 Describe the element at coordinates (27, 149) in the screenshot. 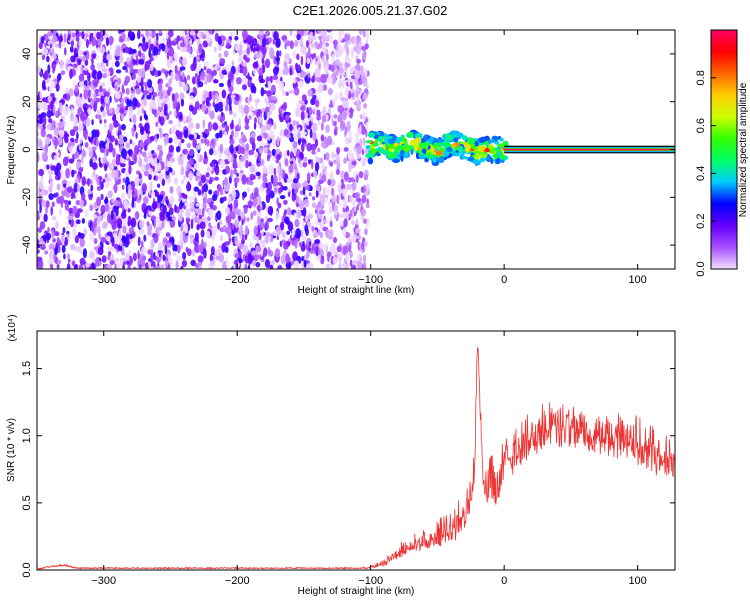

I see `y-tick-label: 0` at that location.